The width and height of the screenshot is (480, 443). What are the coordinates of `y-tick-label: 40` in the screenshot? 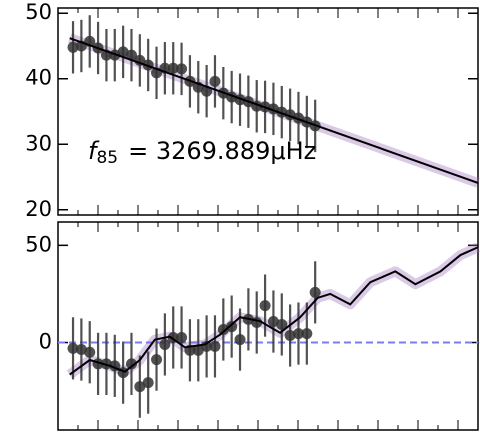 It's located at (38, 78).